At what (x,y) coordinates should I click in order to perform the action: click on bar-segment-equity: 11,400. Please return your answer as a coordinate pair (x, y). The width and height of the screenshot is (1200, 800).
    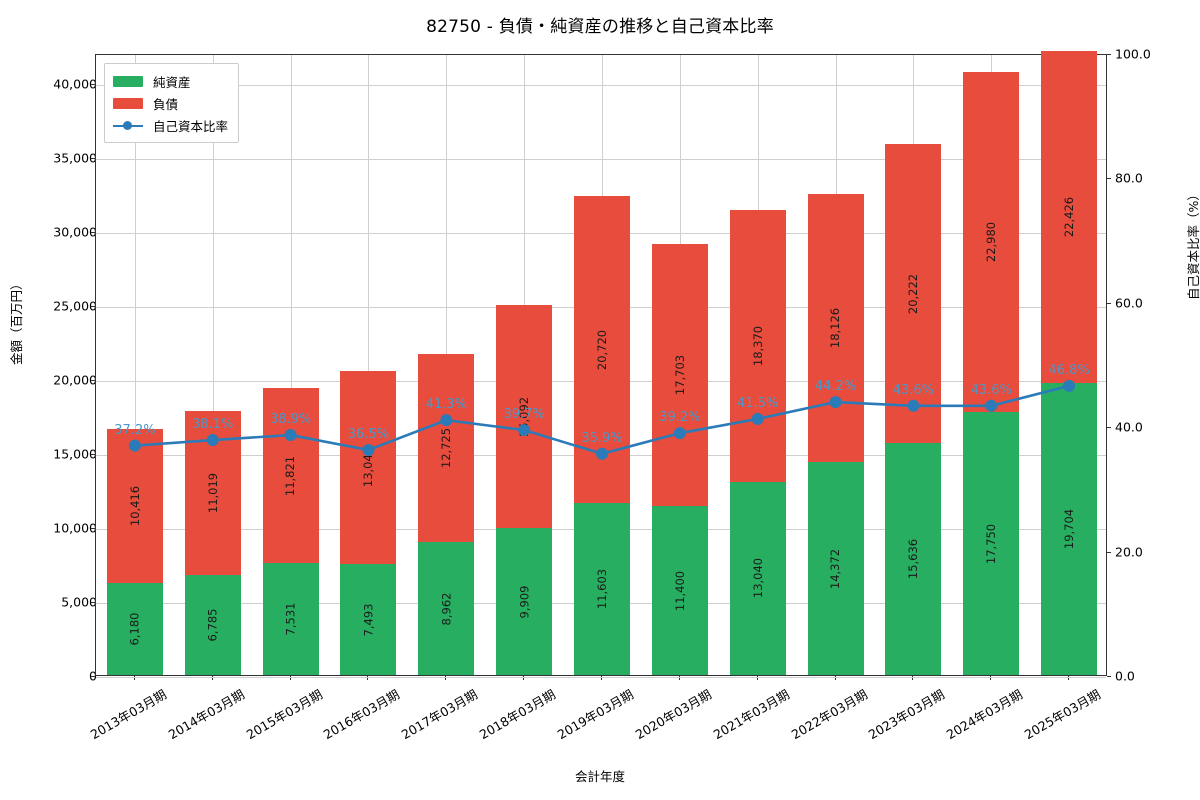
    Looking at the image, I should click on (679, 590).